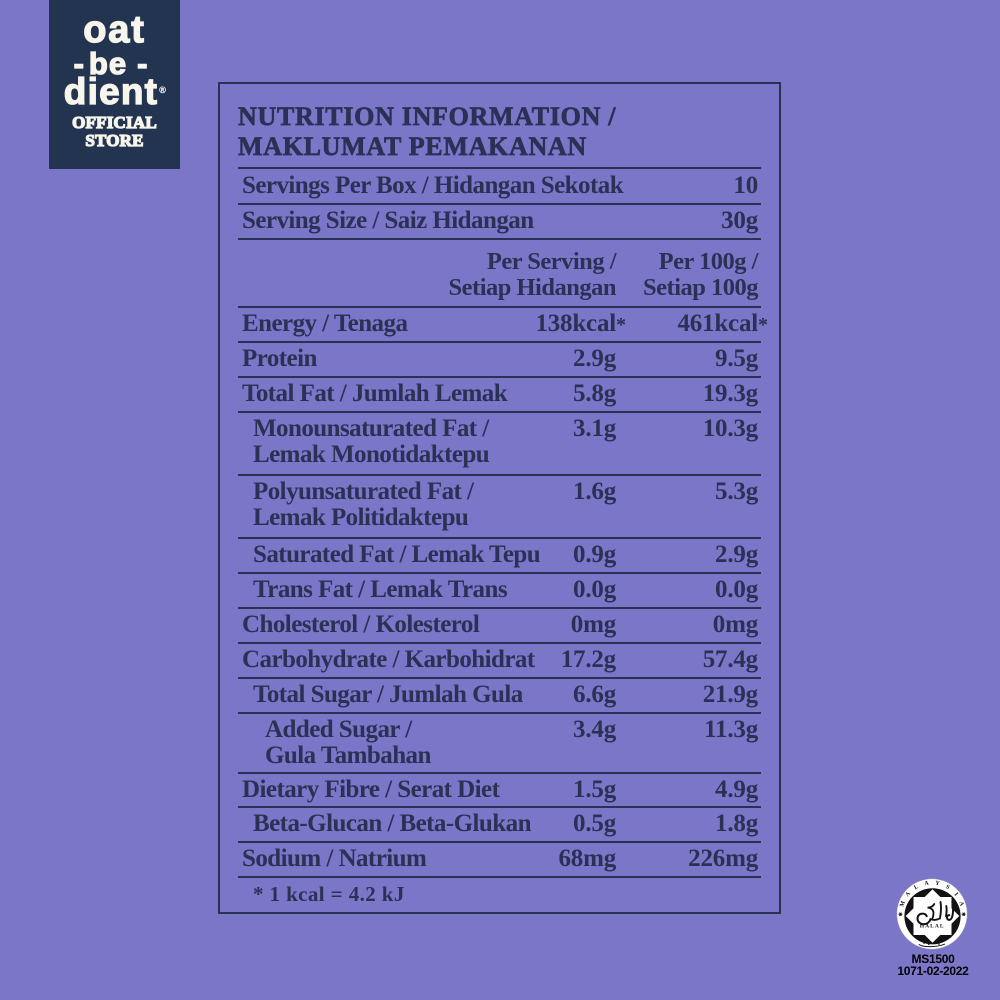  What do you see at coordinates (916, 887) in the screenshot?
I see `svg-text: L` at bounding box center [916, 887].